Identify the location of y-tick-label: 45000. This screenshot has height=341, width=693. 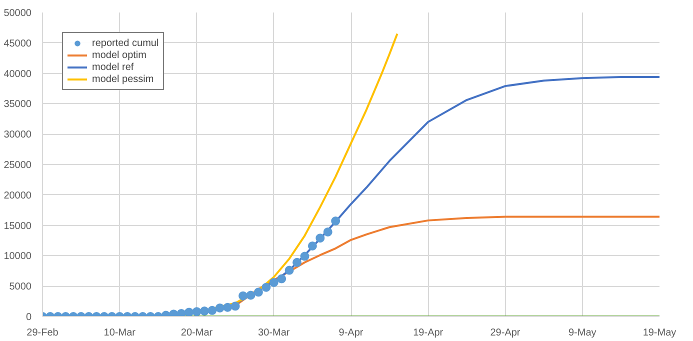
(18, 44).